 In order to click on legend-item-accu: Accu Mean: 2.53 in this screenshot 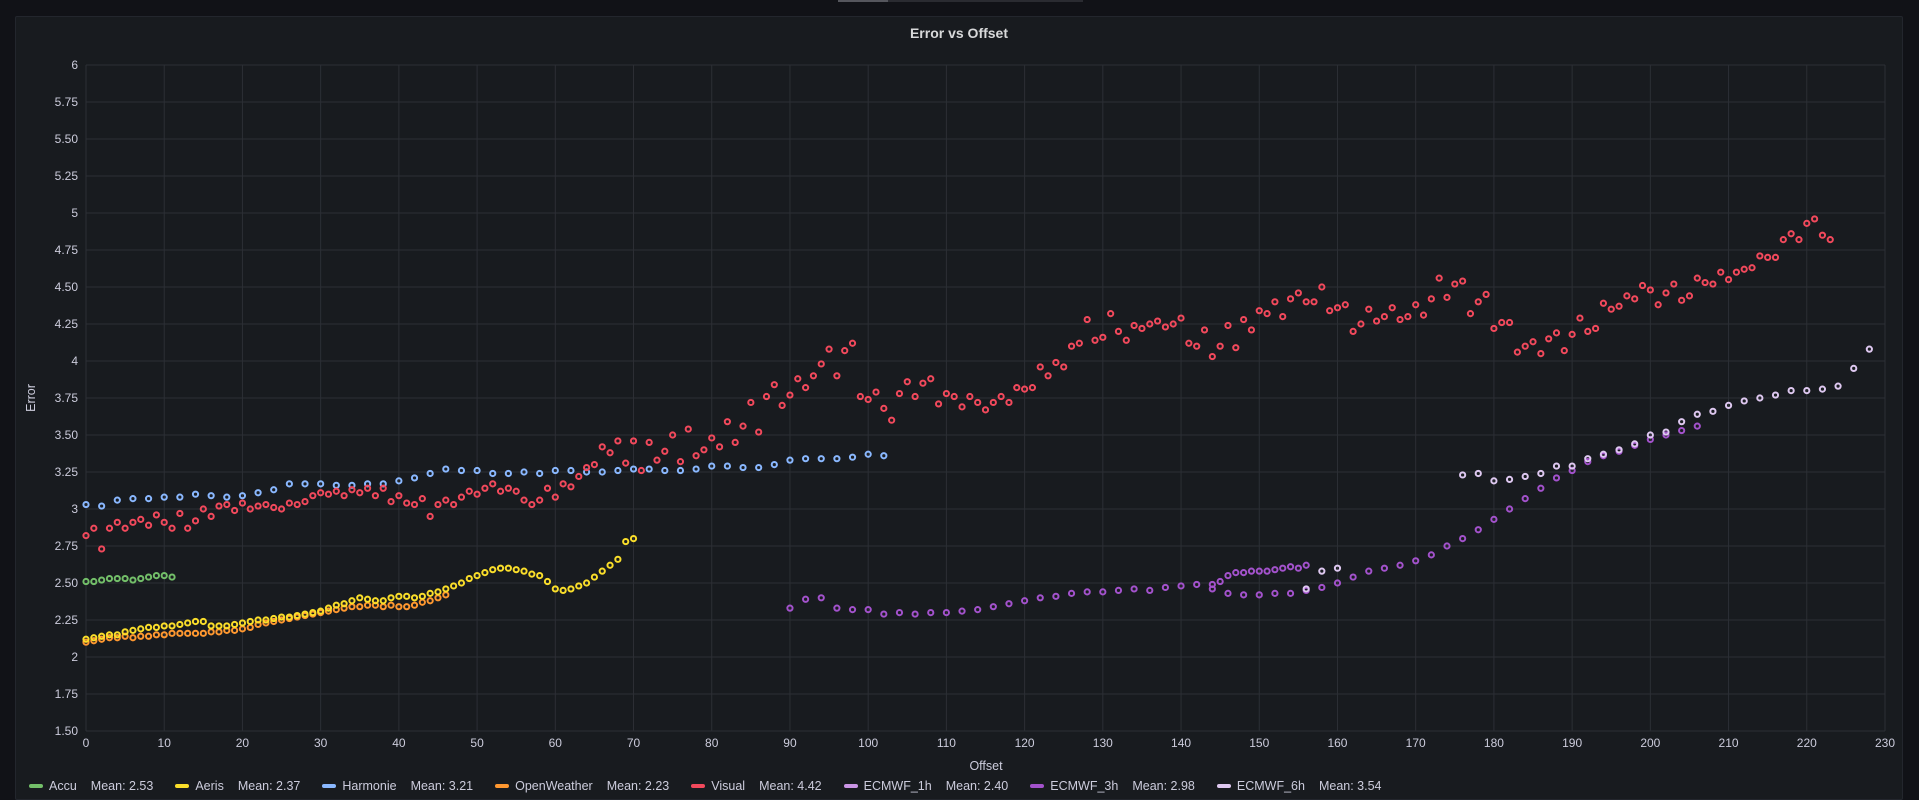, I will do `click(91, 786)`.